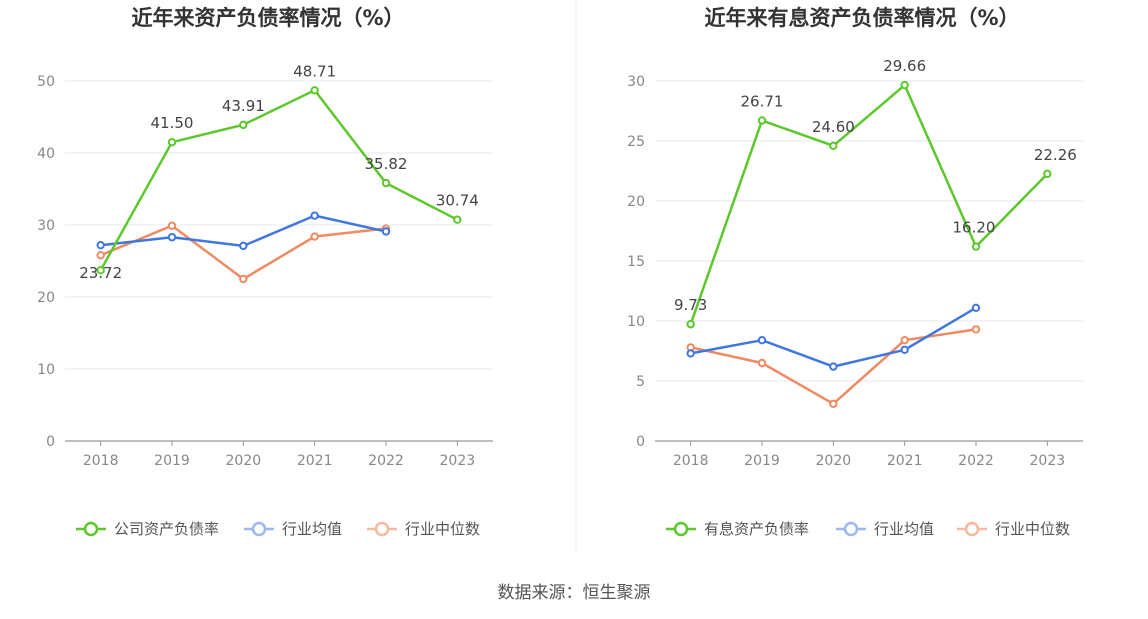 Image resolution: width=1148 pixels, height=619 pixels. Describe the element at coordinates (267, 18) in the screenshot. I see `chart-title: 近年来资产负债率情况（%）` at that location.